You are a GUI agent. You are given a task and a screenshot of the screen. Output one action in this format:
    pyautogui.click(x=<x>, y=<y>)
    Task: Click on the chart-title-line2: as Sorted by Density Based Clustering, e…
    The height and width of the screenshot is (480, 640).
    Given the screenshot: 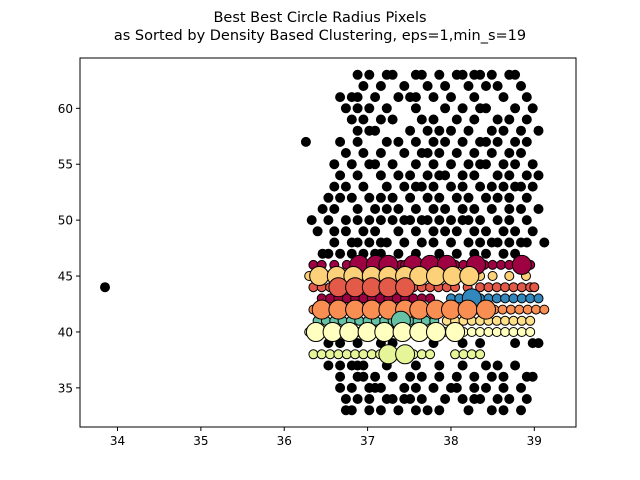 What is the action you would take?
    pyautogui.click(x=320, y=36)
    